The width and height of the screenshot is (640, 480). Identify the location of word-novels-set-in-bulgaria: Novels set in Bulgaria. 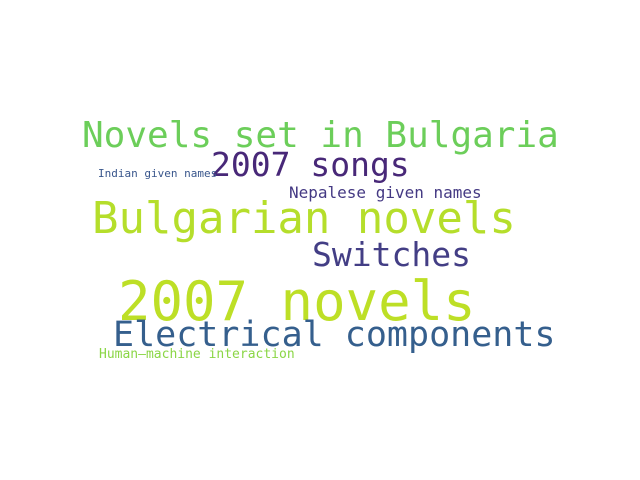
(320, 135).